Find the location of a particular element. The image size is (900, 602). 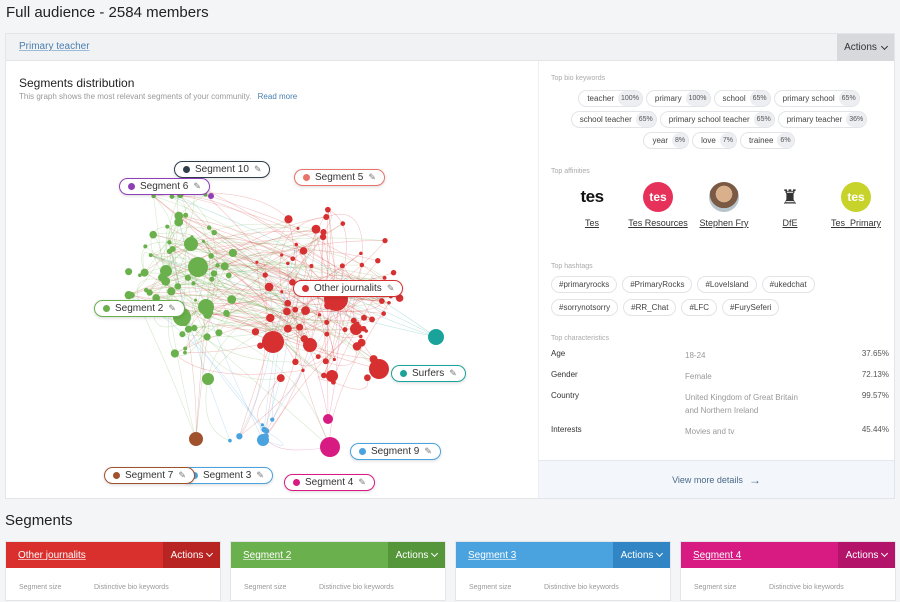

affinity-item: ♜ DfE is located at coordinates (790, 205).